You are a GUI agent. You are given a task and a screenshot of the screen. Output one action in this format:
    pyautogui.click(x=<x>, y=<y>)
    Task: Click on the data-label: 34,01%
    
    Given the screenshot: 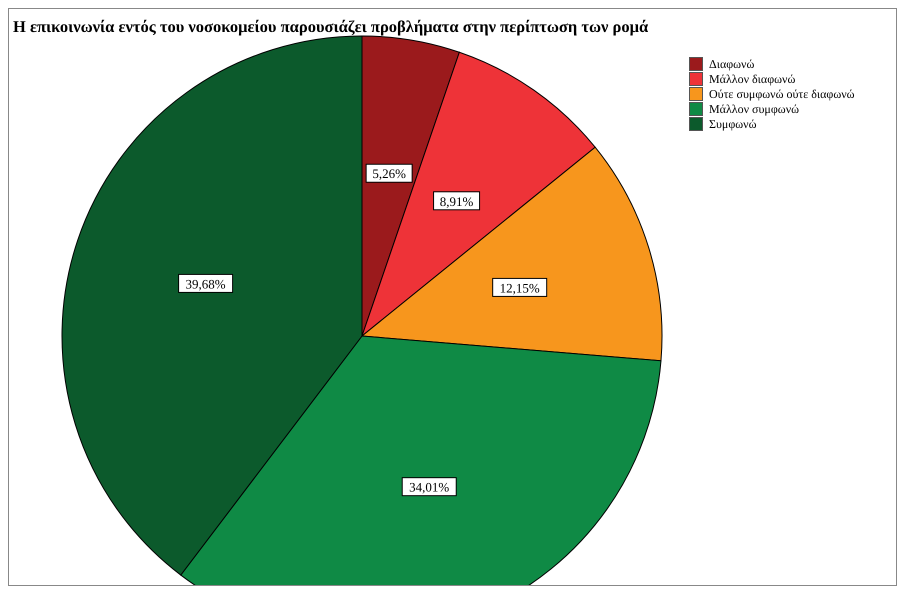 What is the action you would take?
    pyautogui.click(x=429, y=487)
    